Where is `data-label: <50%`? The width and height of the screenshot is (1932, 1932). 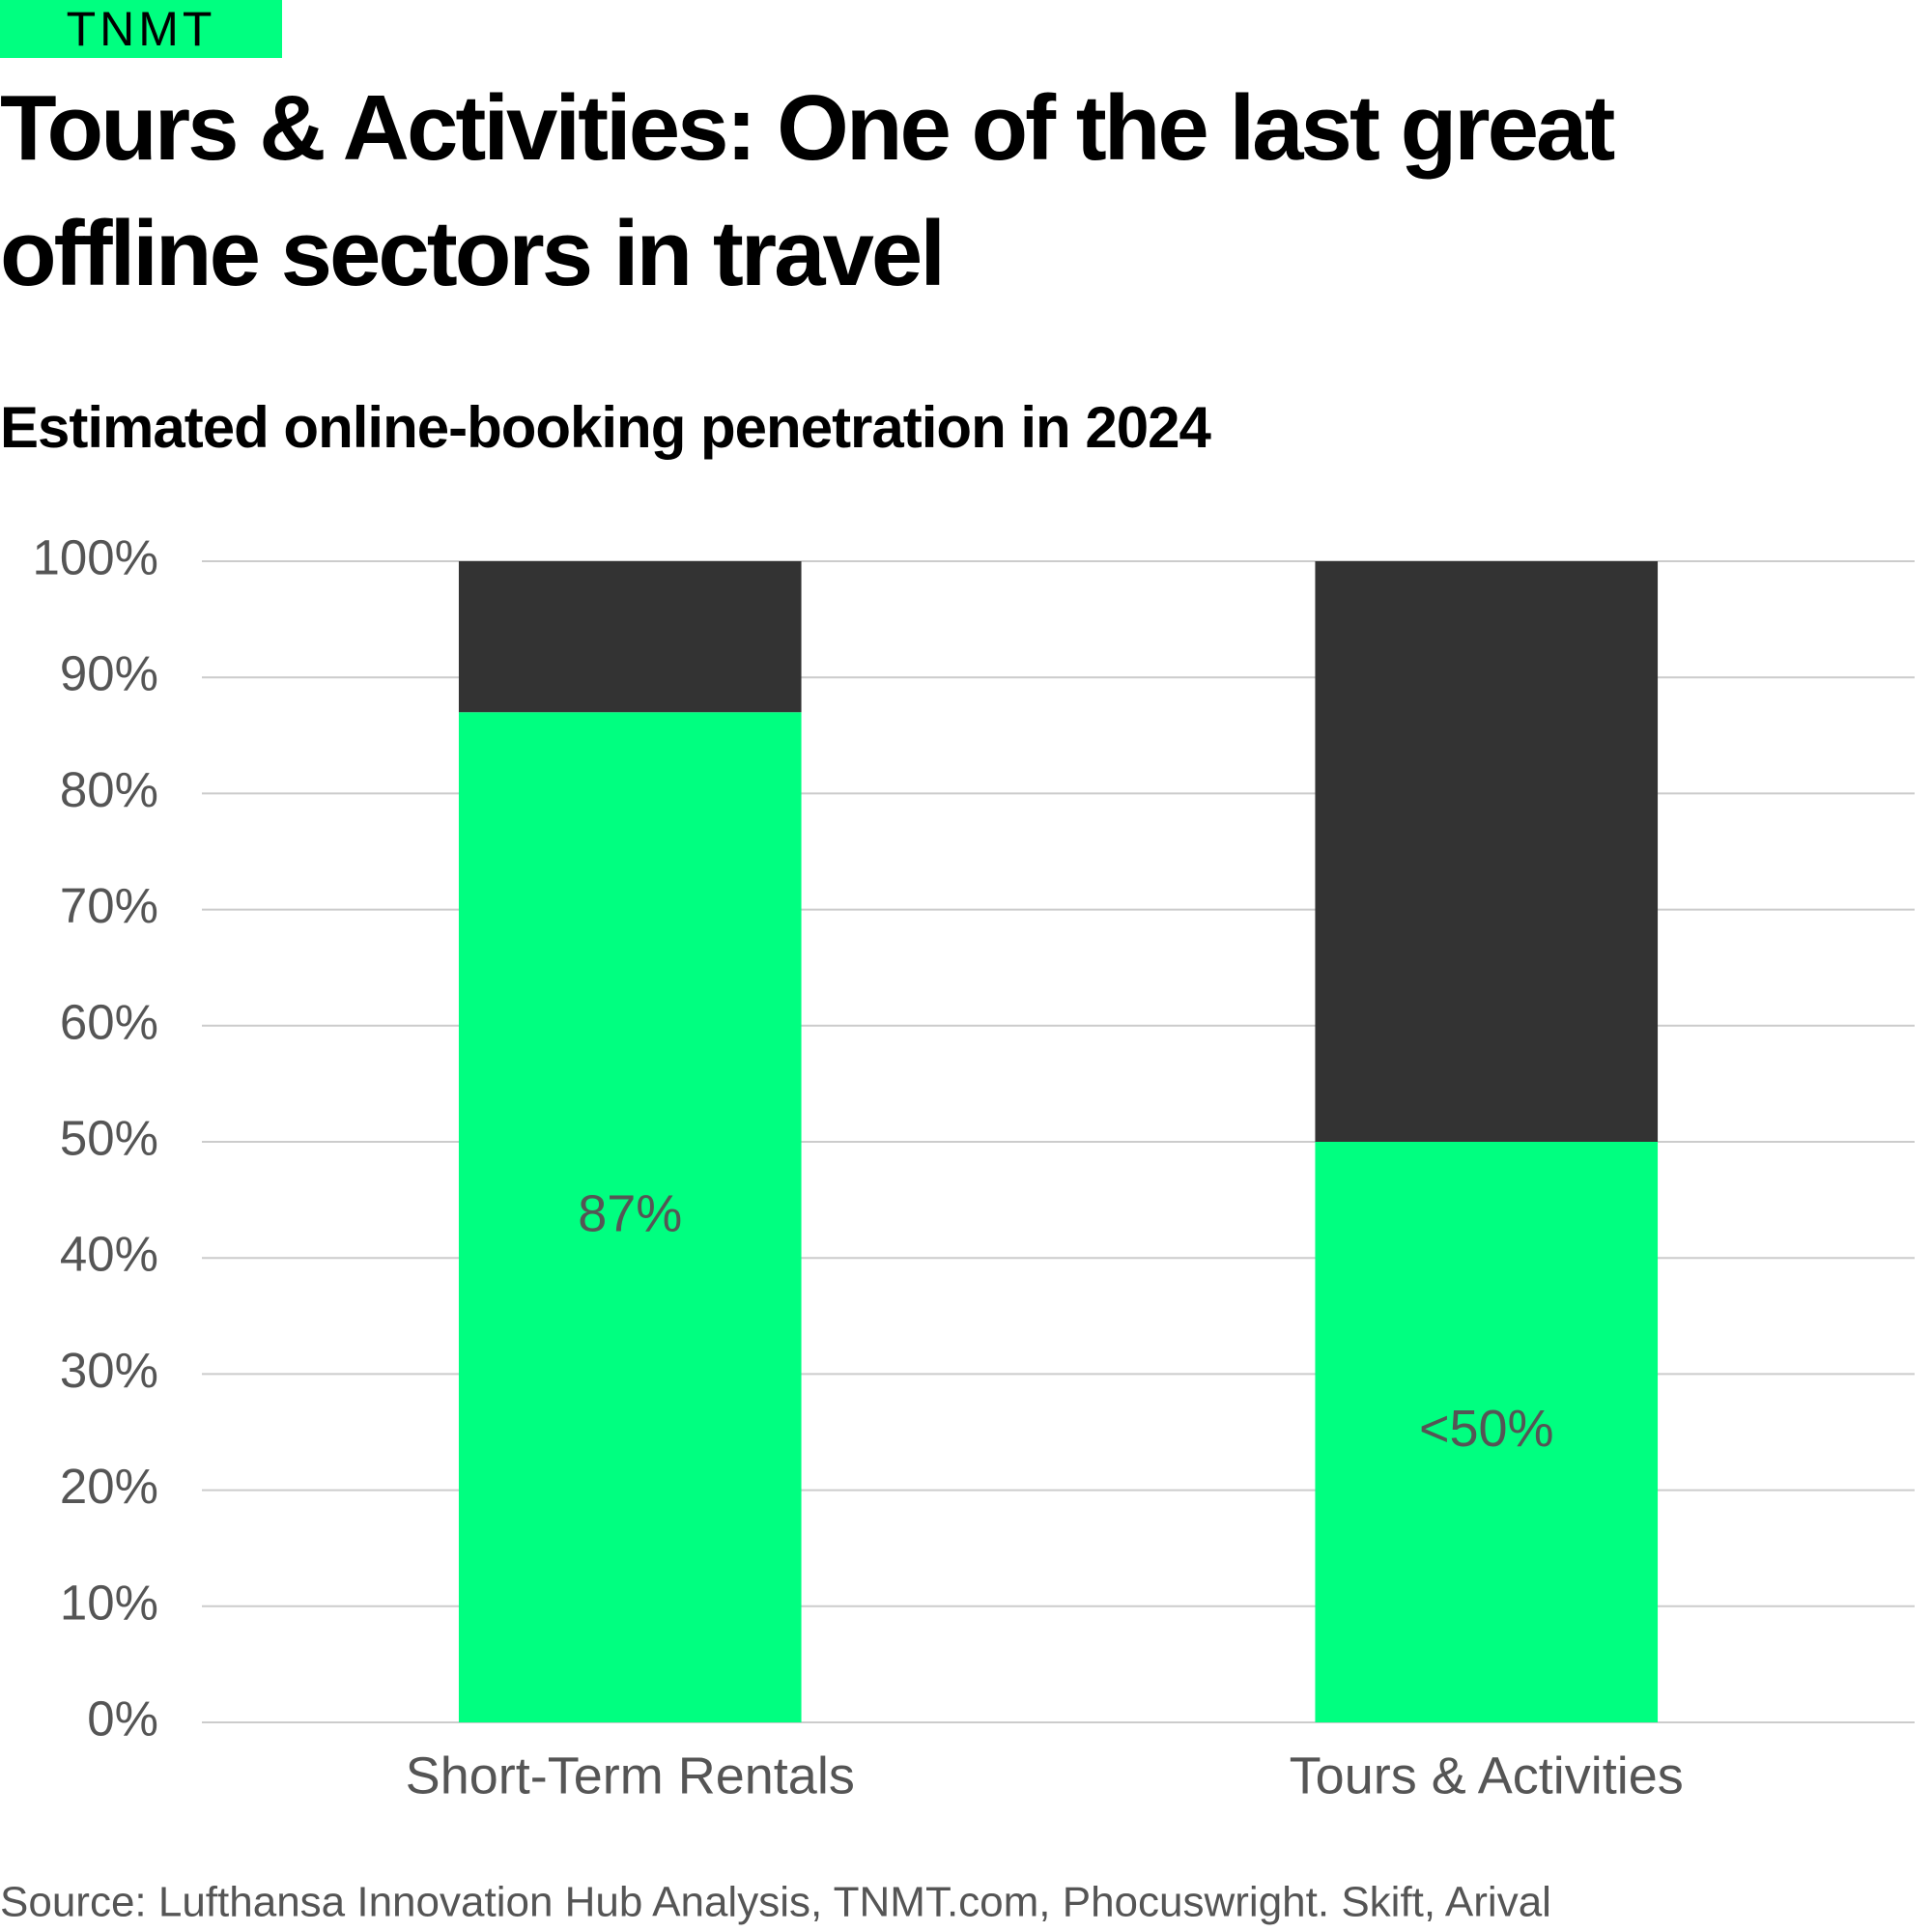
data-label: <50% is located at coordinates (1486, 1429).